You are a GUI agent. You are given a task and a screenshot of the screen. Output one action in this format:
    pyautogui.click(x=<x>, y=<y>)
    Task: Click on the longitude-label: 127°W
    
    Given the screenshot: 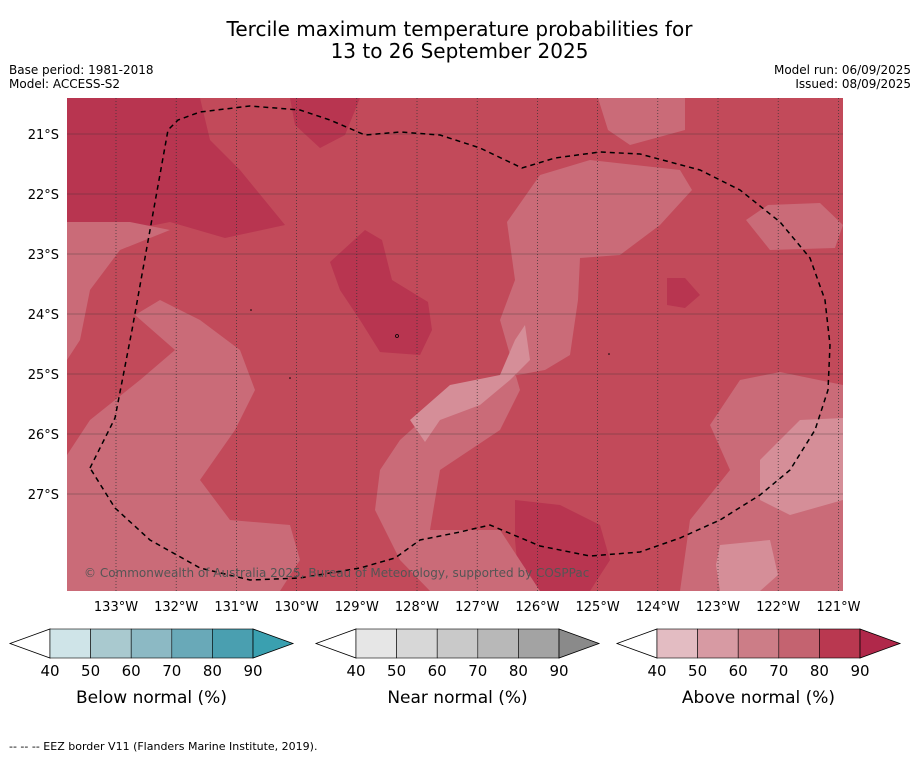 What is the action you would take?
    pyautogui.click(x=477, y=607)
    